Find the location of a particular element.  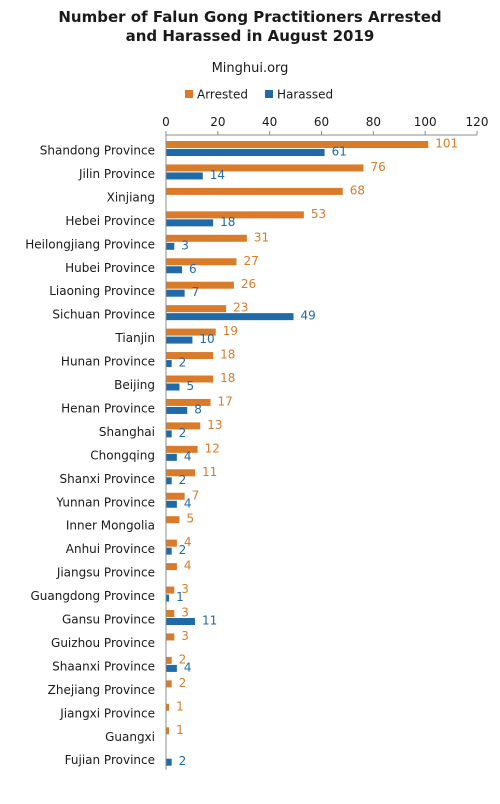

data-label-harassed: 18 is located at coordinates (227, 222).